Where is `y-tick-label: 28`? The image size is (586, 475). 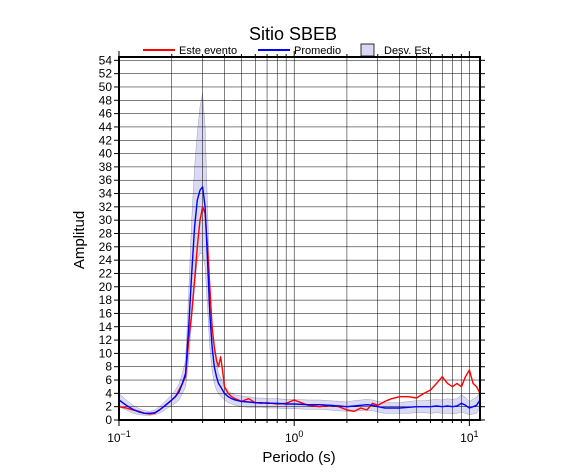 y-tick-label: 28 is located at coordinates (106, 234).